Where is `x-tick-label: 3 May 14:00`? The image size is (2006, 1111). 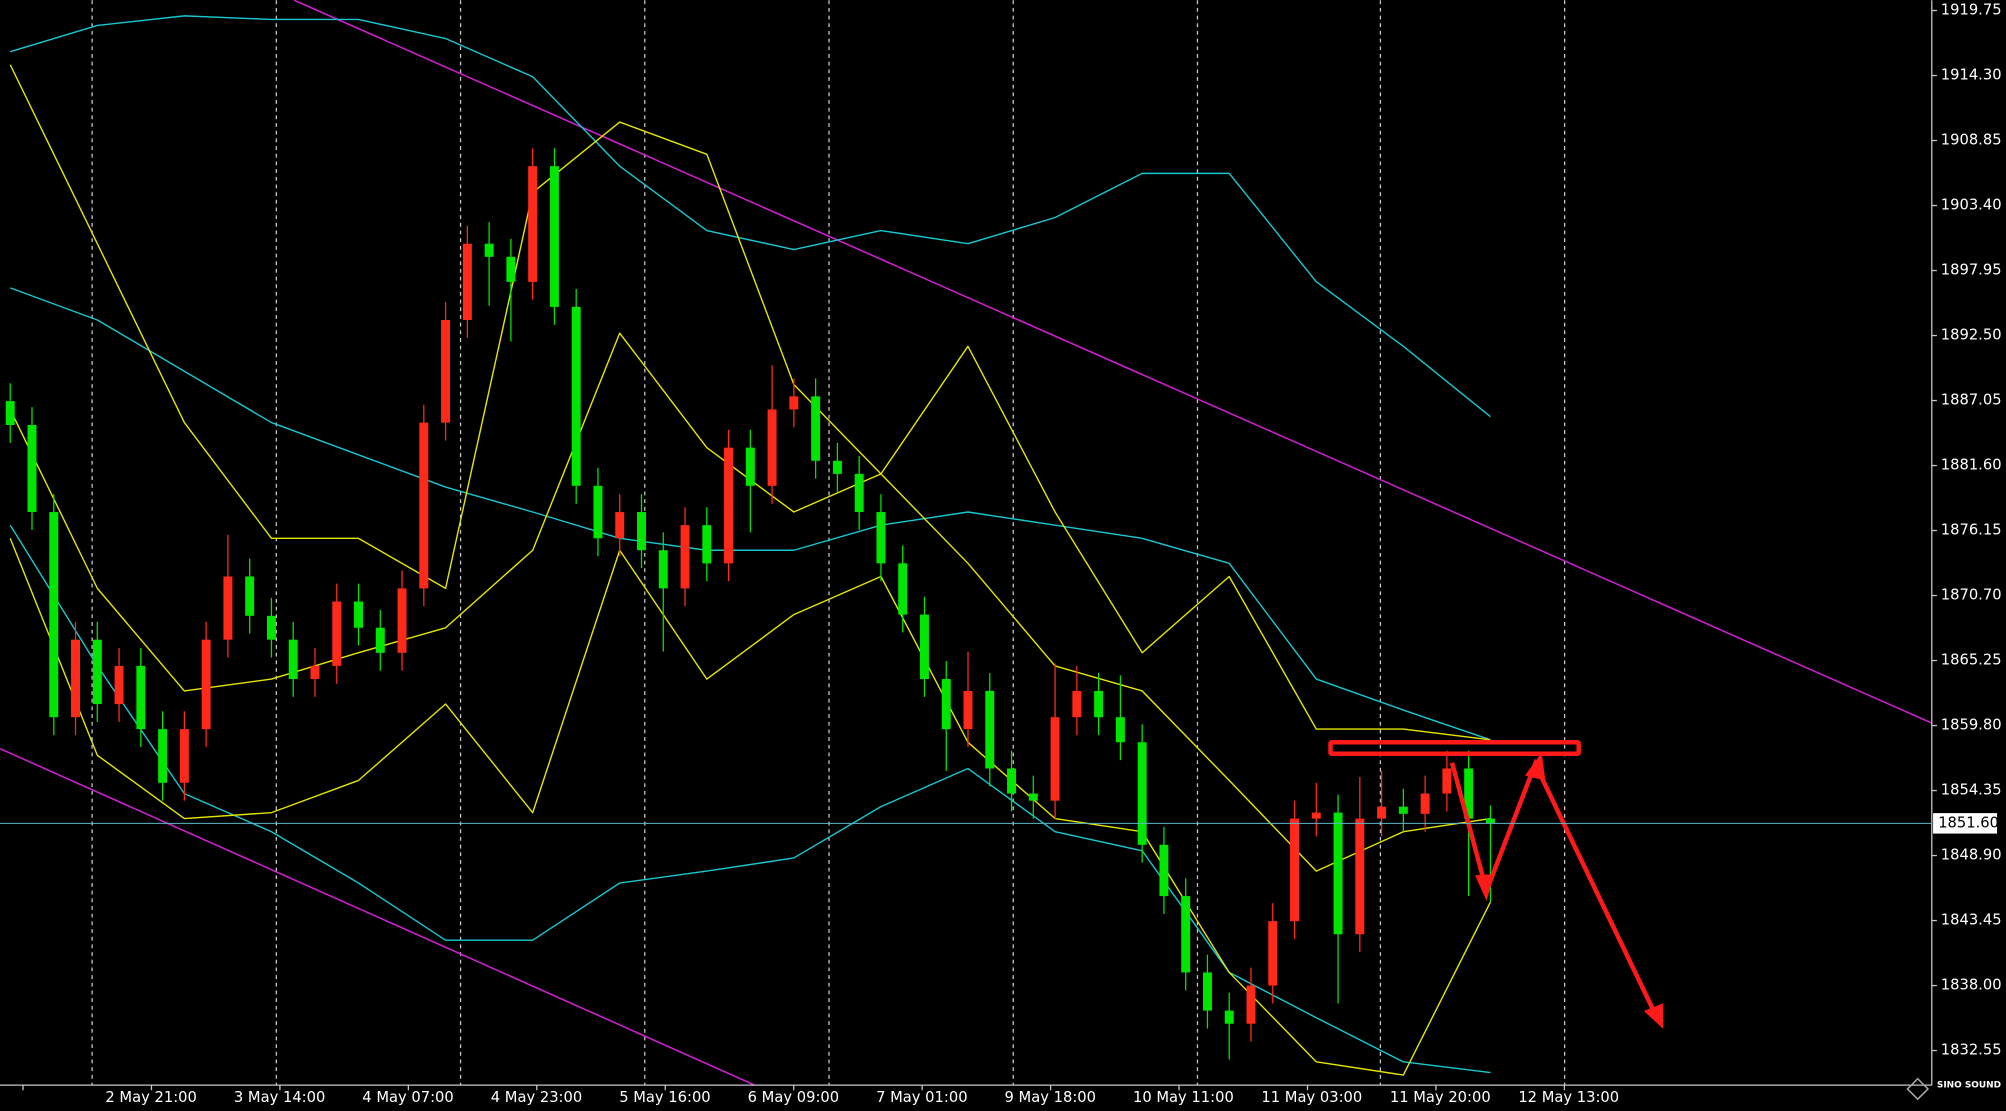
x-tick-label: 3 May 14:00 is located at coordinates (279, 1097).